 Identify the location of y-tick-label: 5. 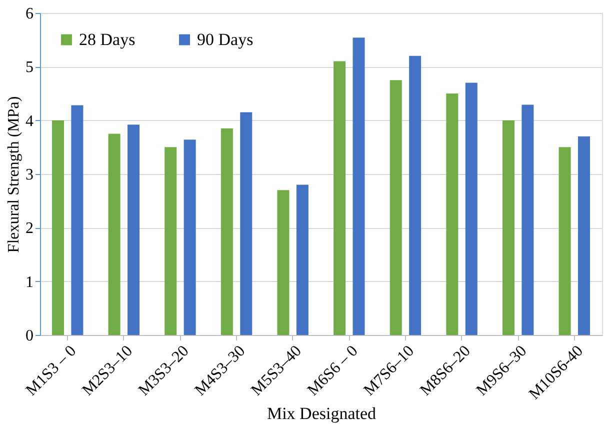
(30, 67).